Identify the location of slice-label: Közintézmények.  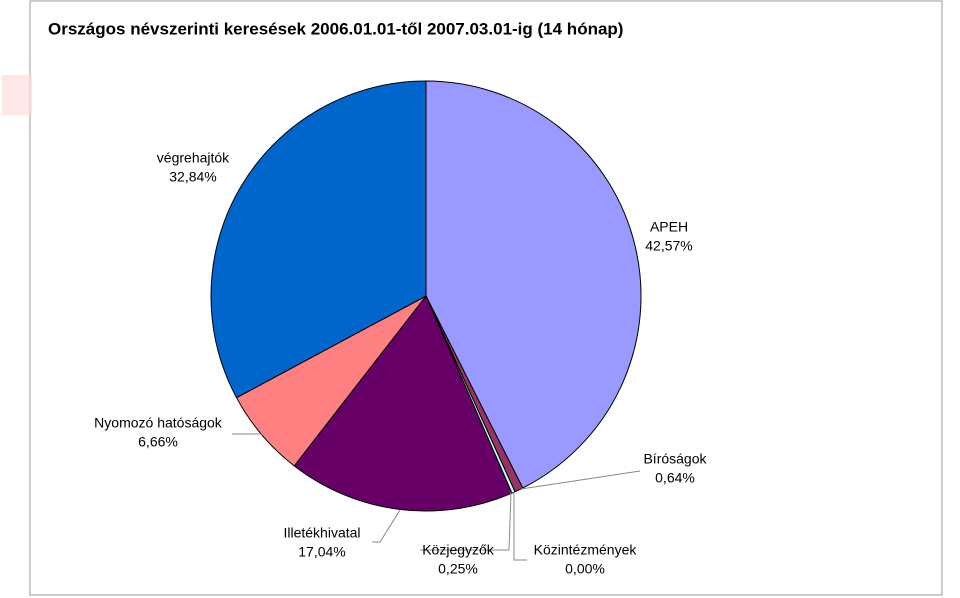
(586, 550).